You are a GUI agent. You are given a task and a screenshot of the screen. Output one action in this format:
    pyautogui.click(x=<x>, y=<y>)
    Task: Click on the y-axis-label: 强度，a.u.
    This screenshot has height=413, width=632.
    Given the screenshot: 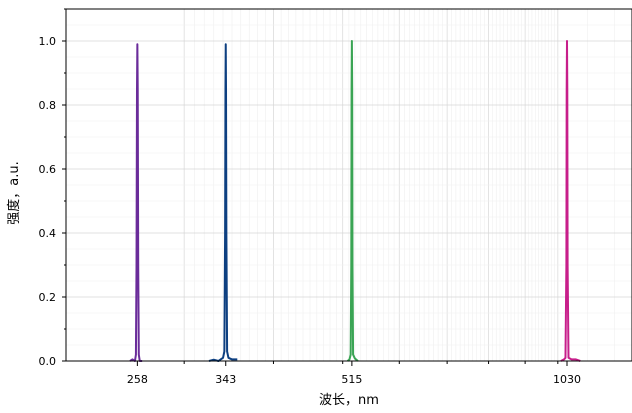 What is the action you would take?
    pyautogui.click(x=14, y=192)
    